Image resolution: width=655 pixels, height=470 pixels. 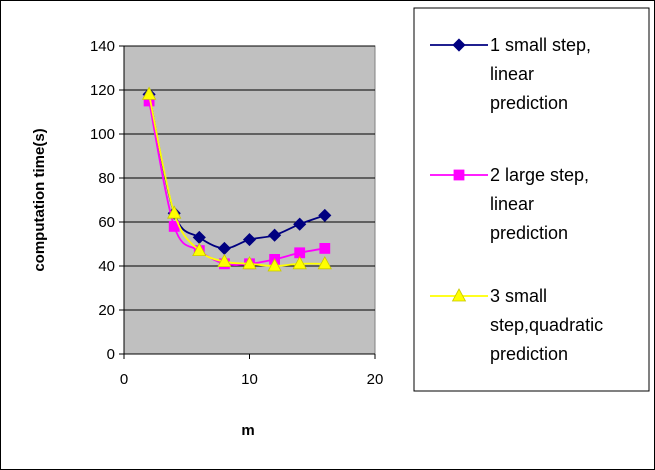 What do you see at coordinates (124, 379) in the screenshot?
I see `x-tick-label: 0` at bounding box center [124, 379].